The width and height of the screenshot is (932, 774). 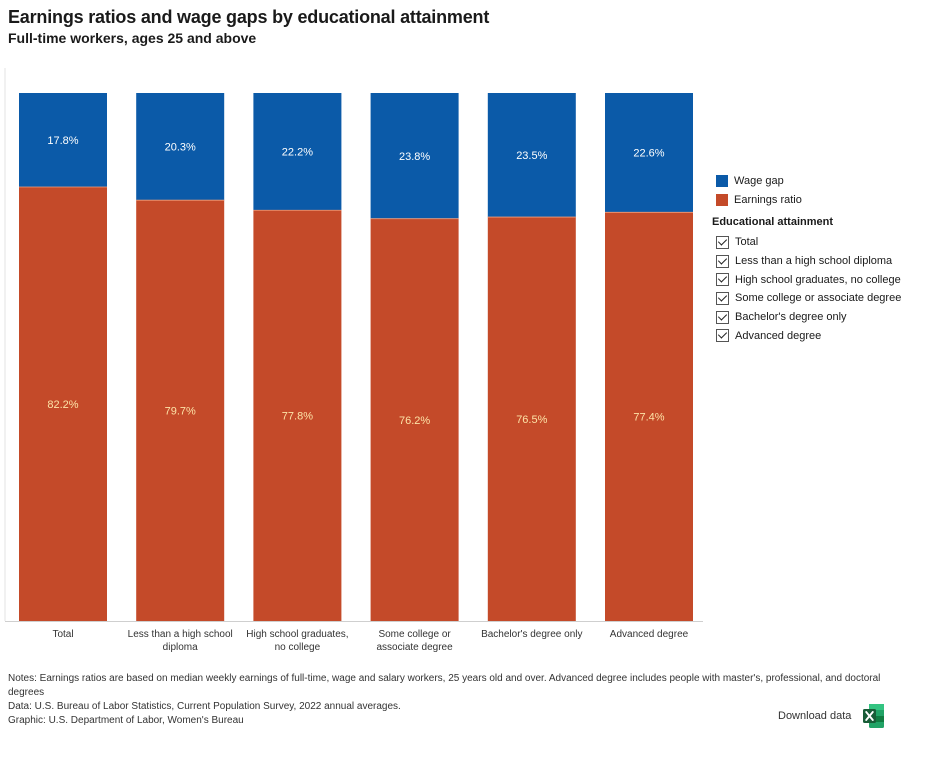 What do you see at coordinates (815, 716) in the screenshot?
I see `download-label: Download data` at bounding box center [815, 716].